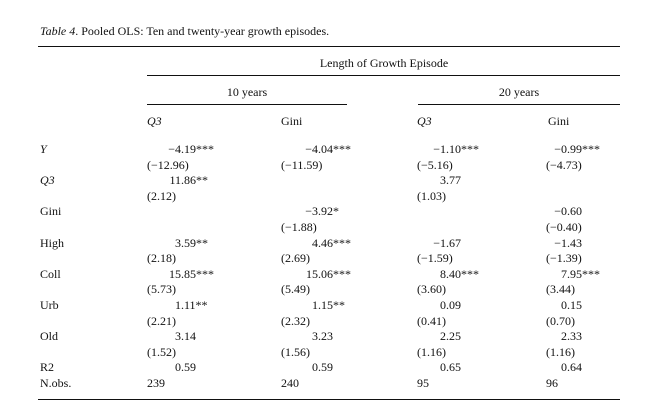 The image size is (646, 420). I want to click on row-label: Q3, so click(47, 180).